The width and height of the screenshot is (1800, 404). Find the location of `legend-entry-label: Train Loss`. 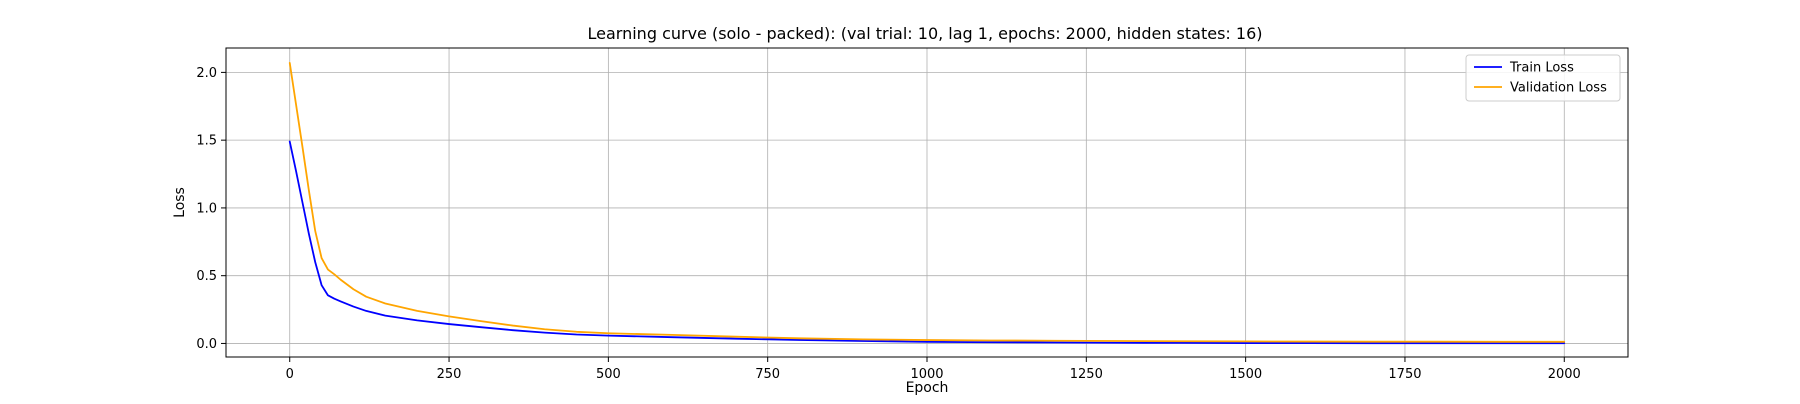

legend-entry-label: Train Loss is located at coordinates (1541, 68).